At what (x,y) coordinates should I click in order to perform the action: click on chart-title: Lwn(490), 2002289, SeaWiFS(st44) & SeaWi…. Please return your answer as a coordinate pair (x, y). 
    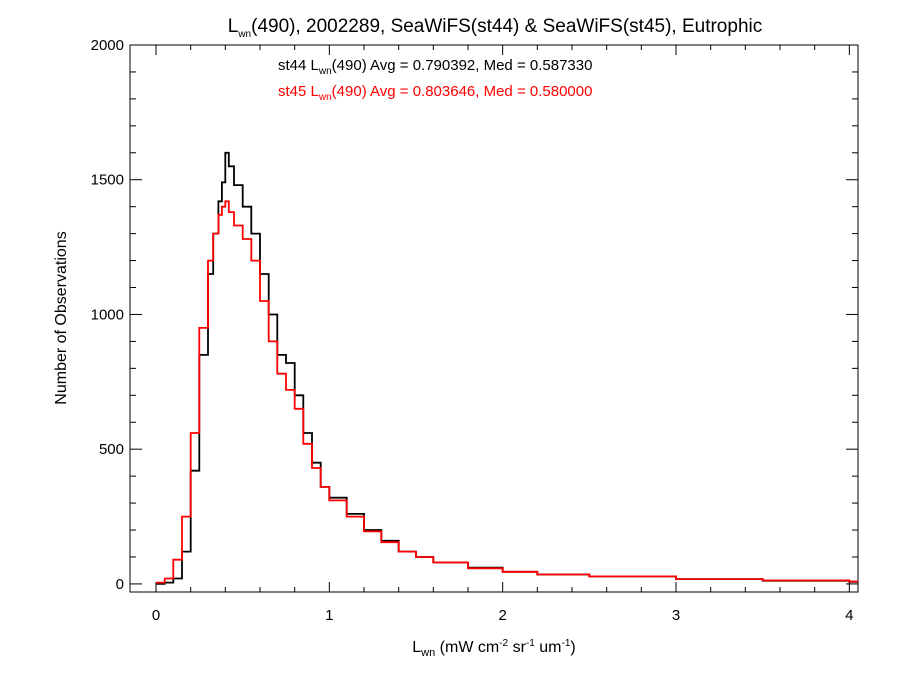
    Looking at the image, I should click on (495, 28).